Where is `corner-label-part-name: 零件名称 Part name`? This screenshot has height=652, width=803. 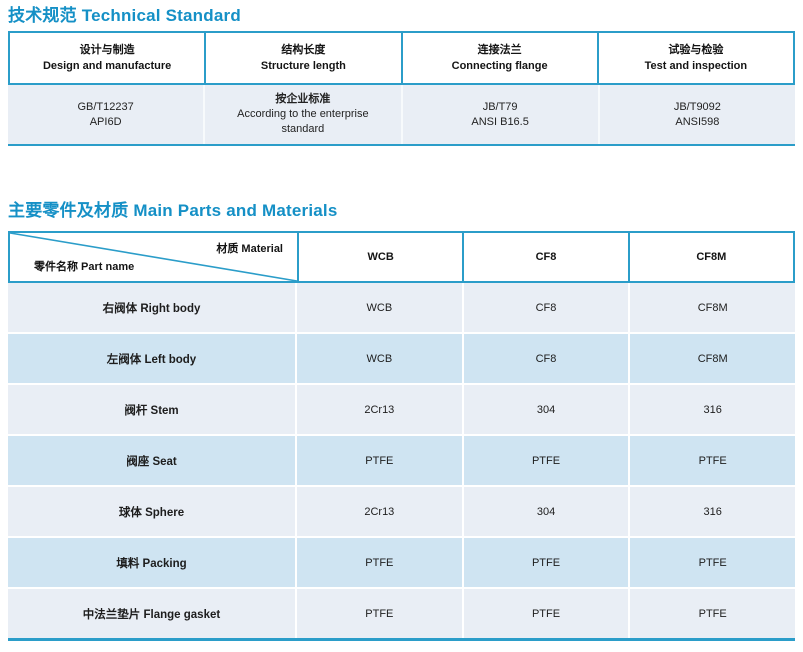 corner-label-part-name: 零件名称 Part name is located at coordinates (84, 267).